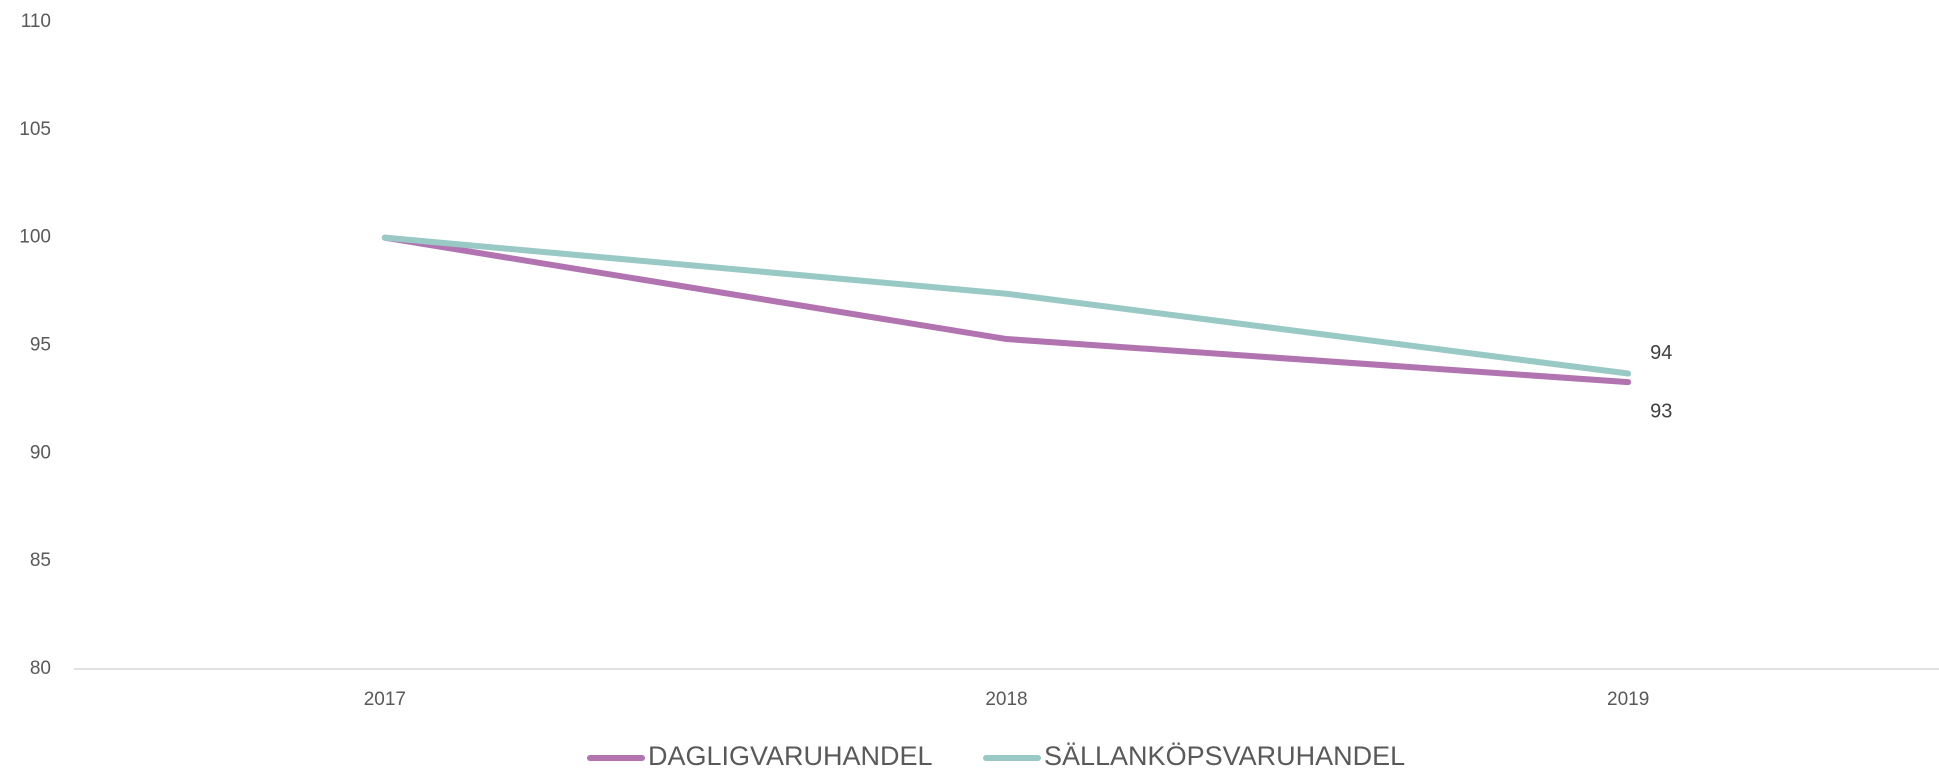  I want to click on x-tick-label: 2017, so click(385, 699).